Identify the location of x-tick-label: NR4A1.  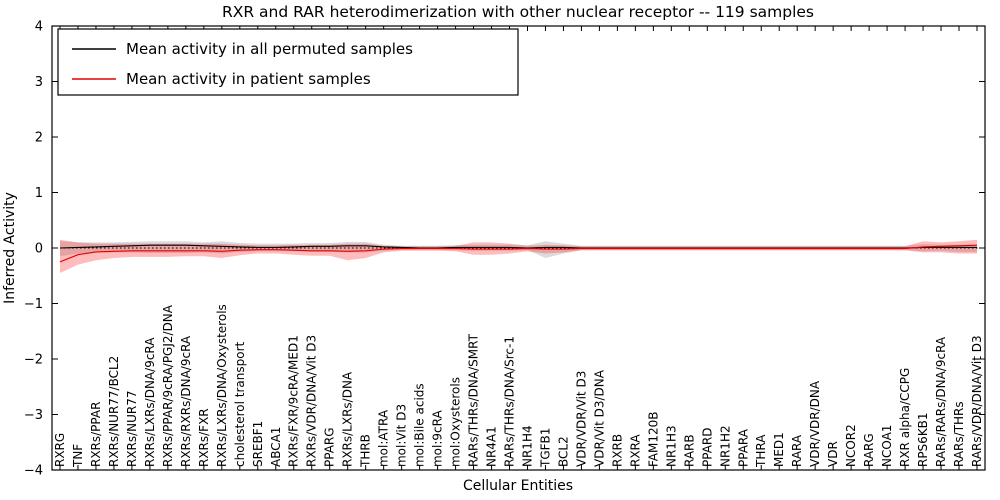
(492, 446).